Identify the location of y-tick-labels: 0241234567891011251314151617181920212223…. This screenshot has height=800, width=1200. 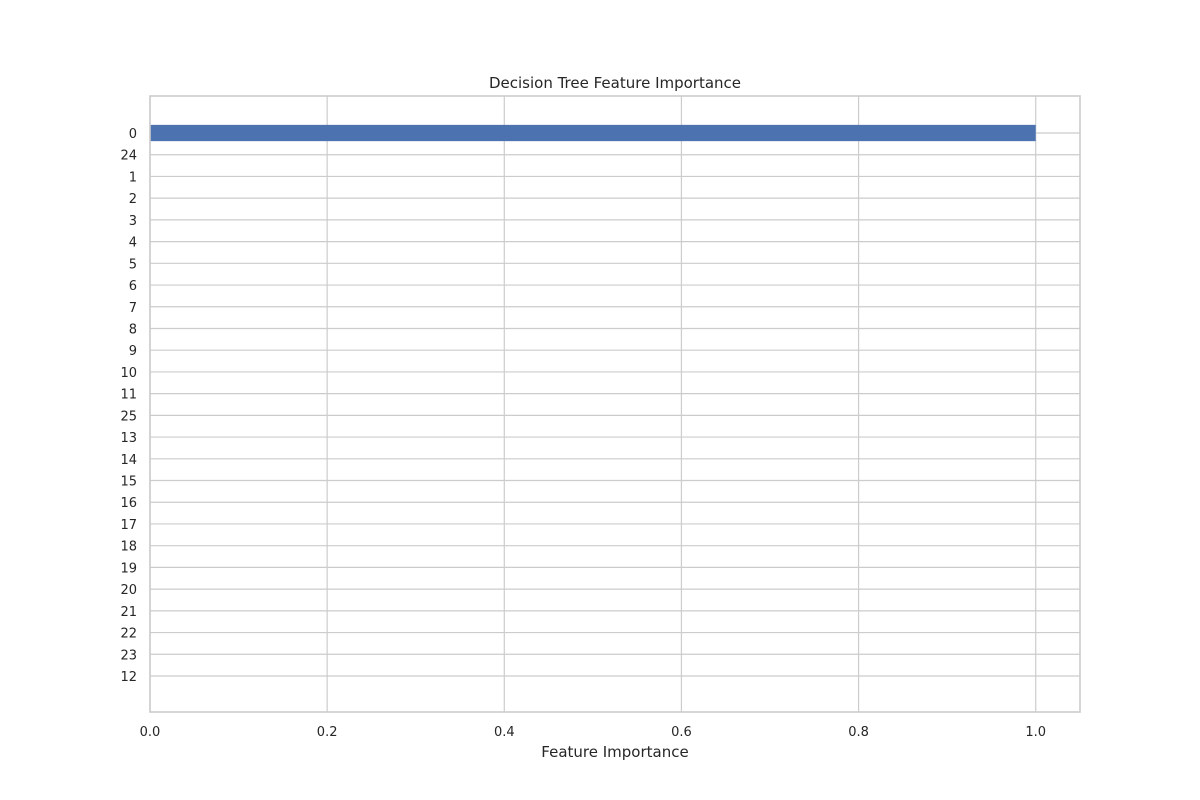
(128, 406).